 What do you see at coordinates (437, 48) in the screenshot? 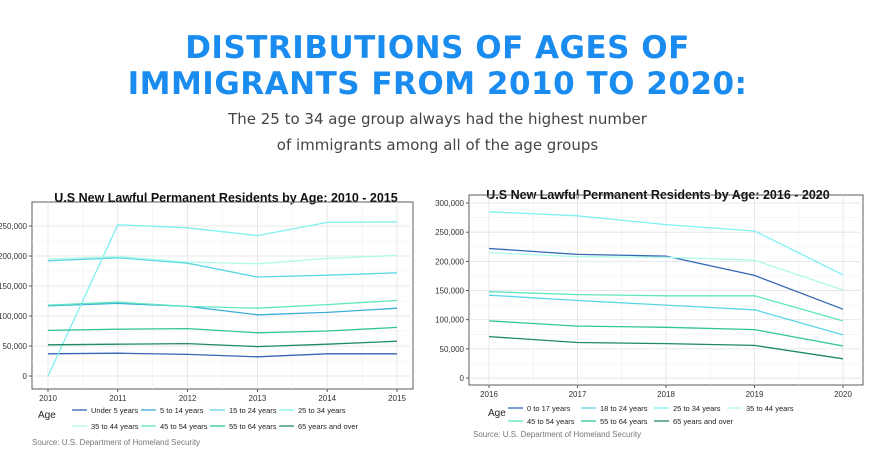
I see `headline-line-1: DISTRIBUTIONS OF AGES OF` at bounding box center [437, 48].